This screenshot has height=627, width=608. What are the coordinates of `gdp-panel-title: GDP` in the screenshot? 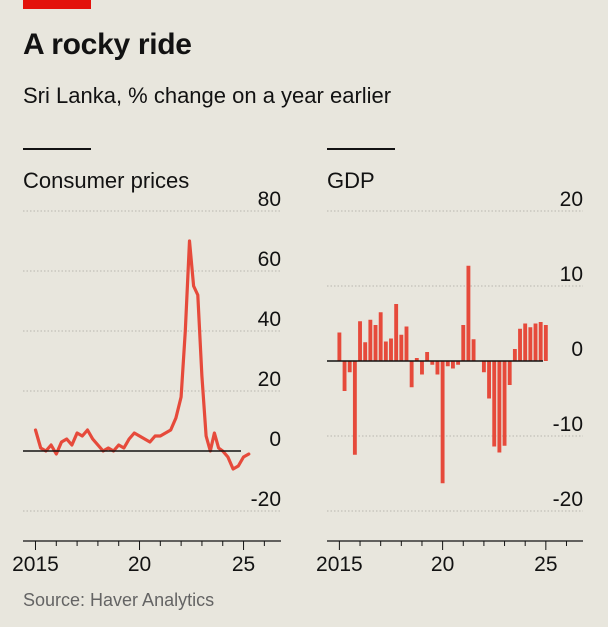 It's located at (351, 180).